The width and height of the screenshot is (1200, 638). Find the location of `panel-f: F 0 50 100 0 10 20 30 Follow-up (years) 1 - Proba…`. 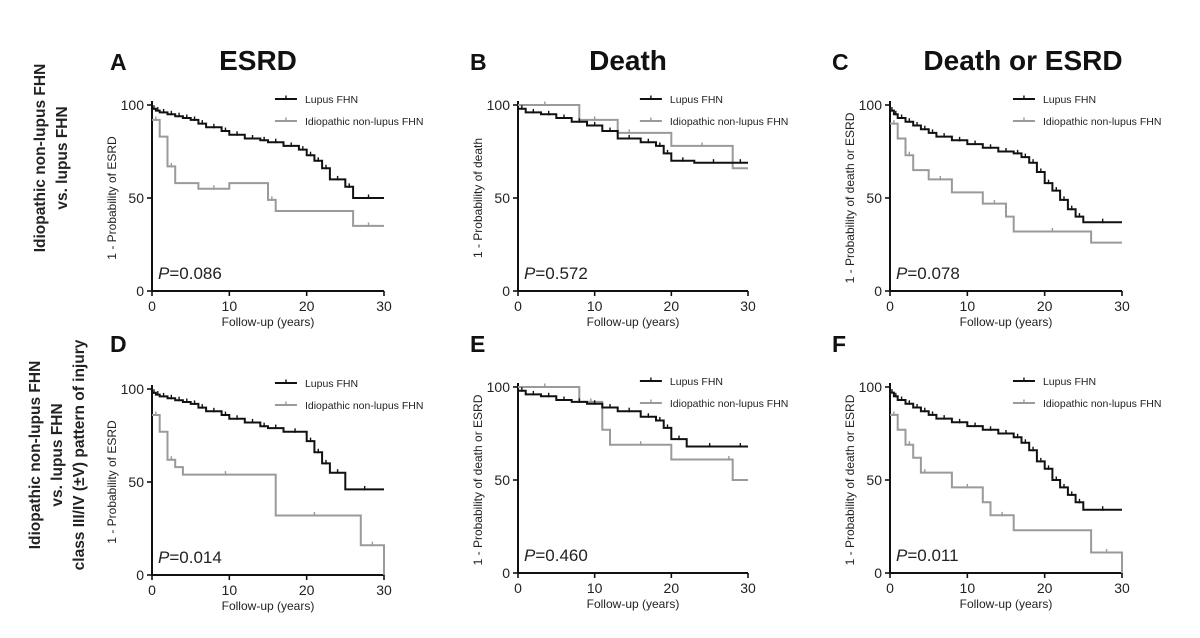

panel-f: F 0 50 100 0 10 20 30 Follow-up (years) 1 - Proba… is located at coordinates (996, 471).